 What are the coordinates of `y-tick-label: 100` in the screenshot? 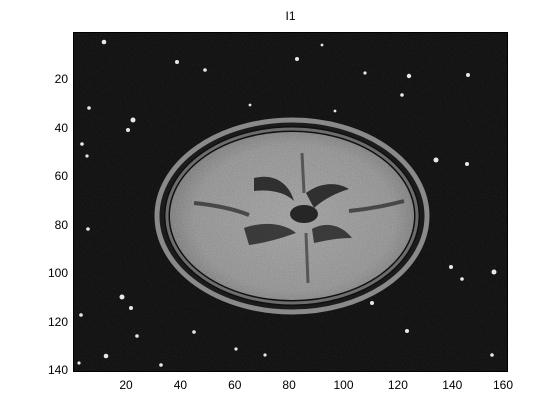 It's located at (57, 273).